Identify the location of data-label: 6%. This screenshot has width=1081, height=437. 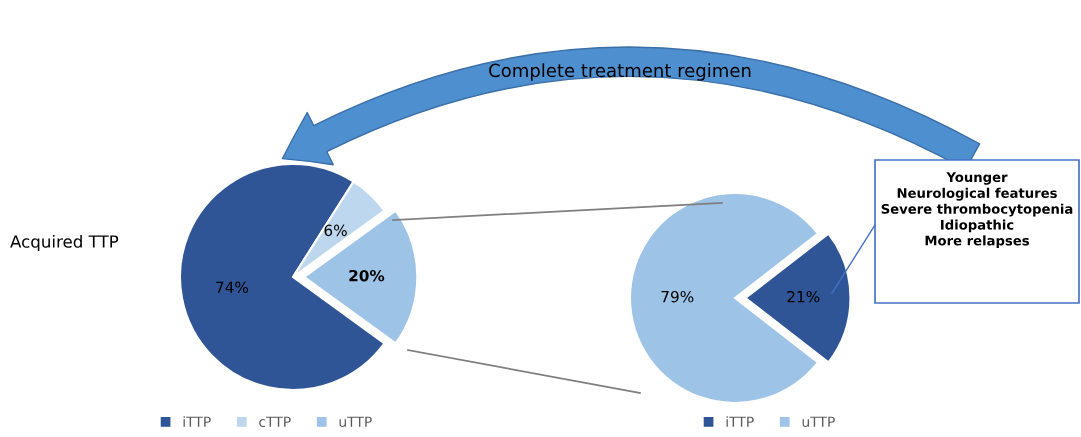
(335, 230).